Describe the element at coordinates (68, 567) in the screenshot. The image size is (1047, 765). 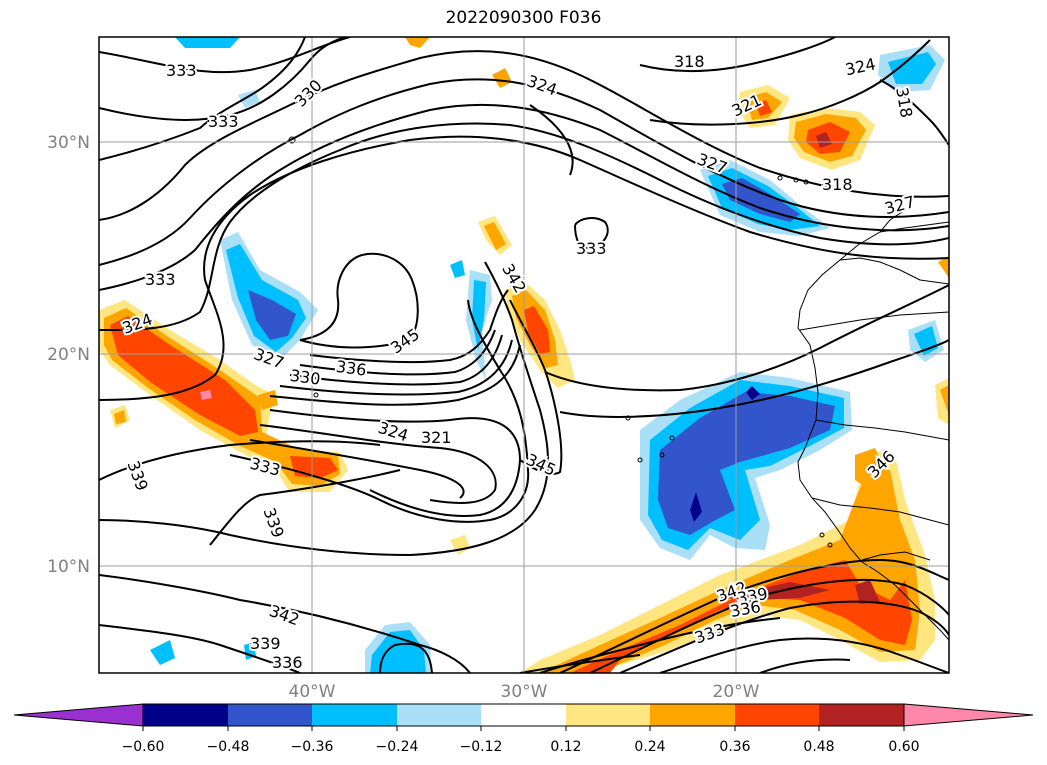
I see `lat-label-10n: 10°N` at that location.